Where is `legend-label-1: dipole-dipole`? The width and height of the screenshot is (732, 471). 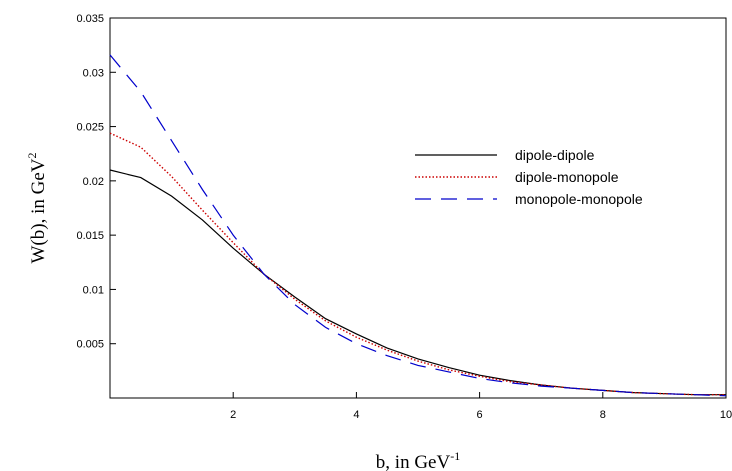 legend-label-1: dipole-dipole is located at coordinates (555, 155).